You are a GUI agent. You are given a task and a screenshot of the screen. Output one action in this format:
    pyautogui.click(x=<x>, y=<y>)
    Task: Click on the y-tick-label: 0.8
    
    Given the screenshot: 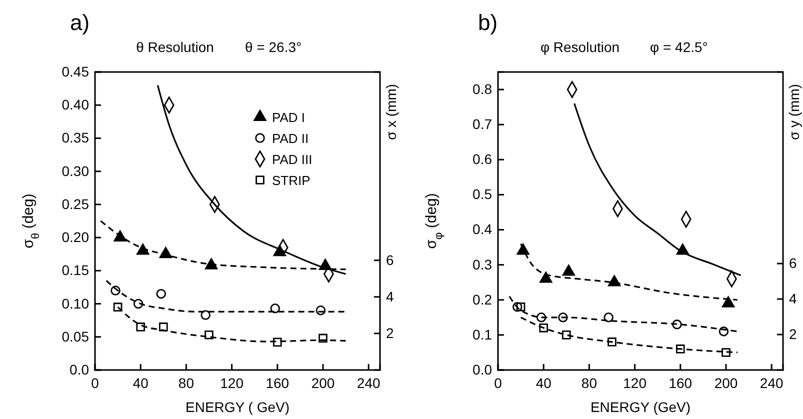 What is the action you would take?
    pyautogui.click(x=482, y=89)
    